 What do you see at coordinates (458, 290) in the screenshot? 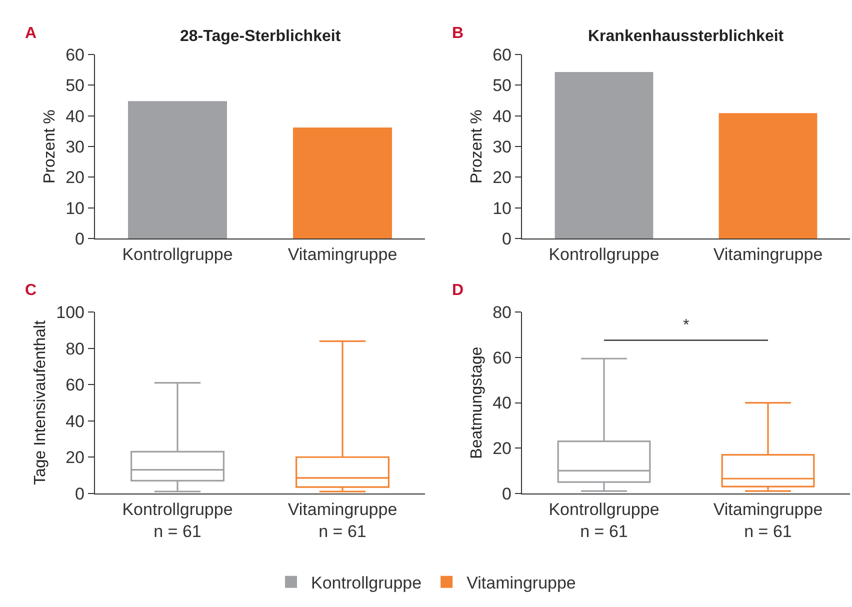
I see `text: D` at bounding box center [458, 290].